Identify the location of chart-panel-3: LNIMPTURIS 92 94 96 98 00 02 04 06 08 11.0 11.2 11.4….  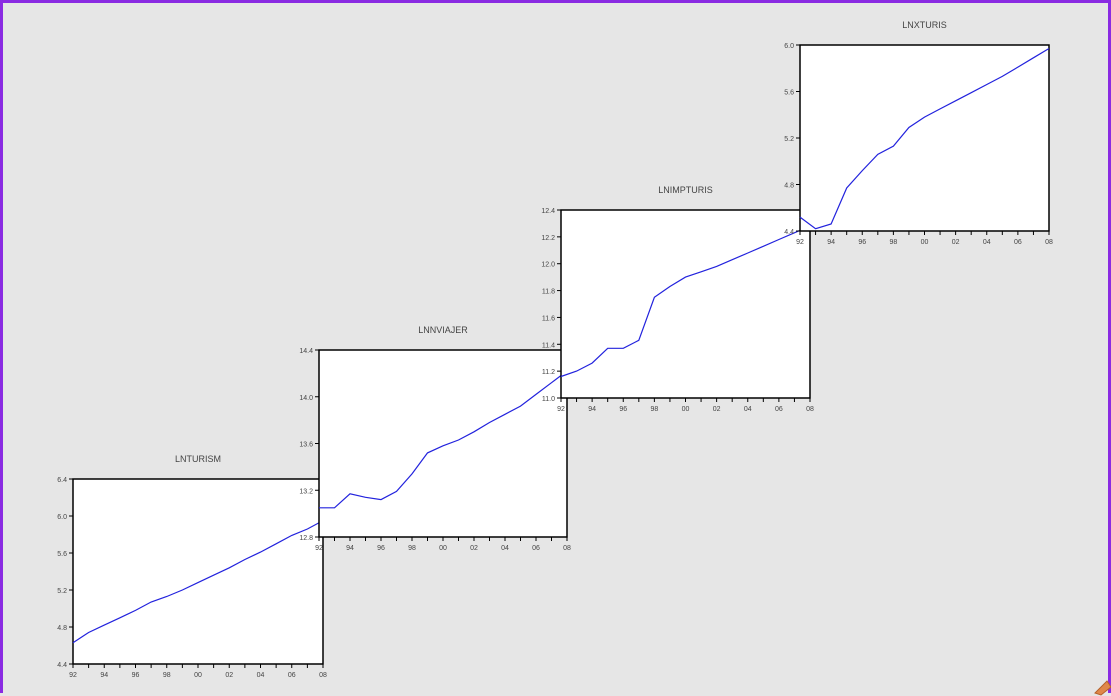
(677, 299).